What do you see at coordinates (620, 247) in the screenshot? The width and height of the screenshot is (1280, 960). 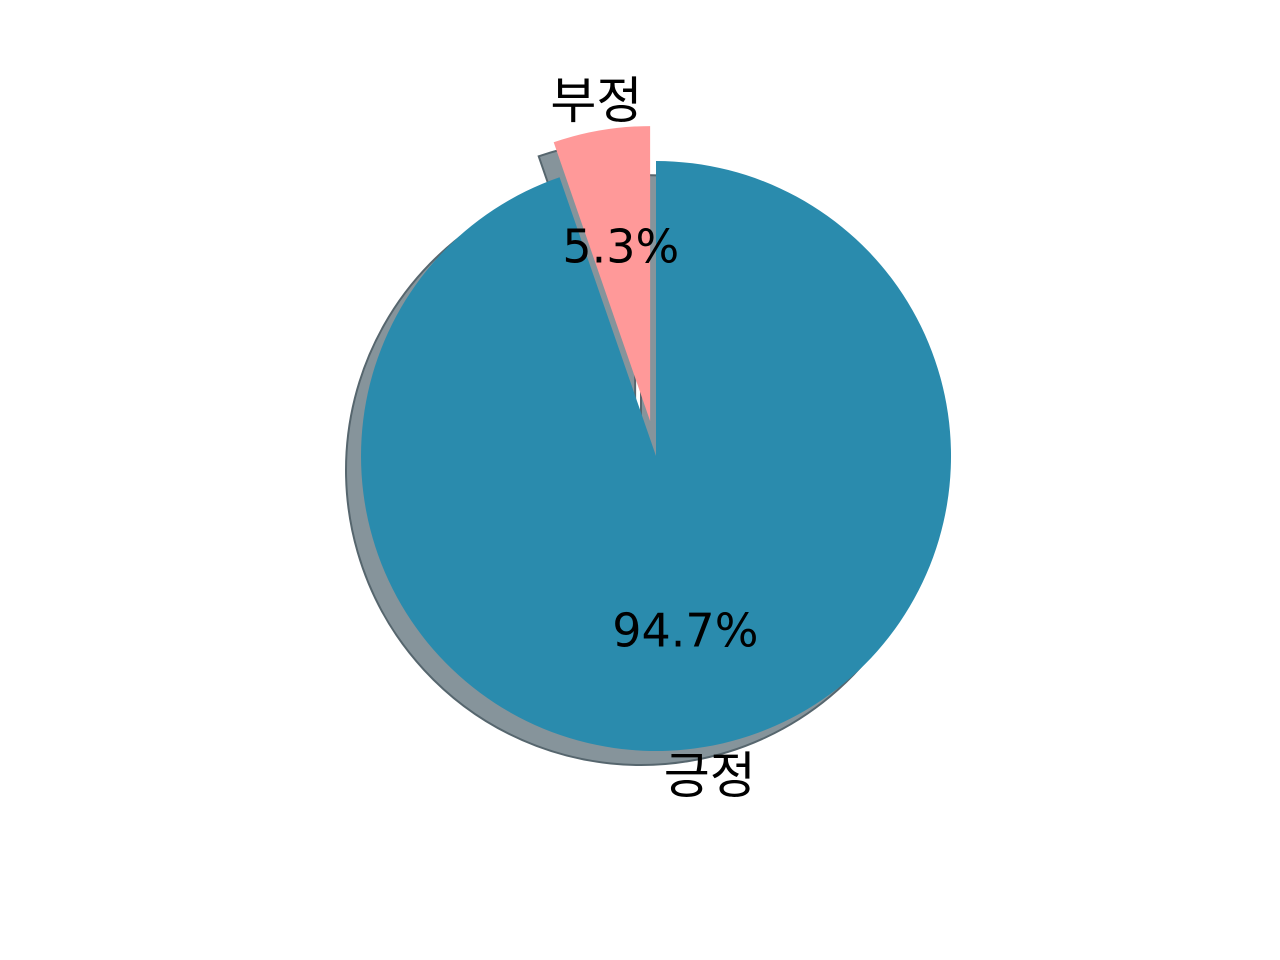 I see `slice-2-percent-label: 5.3%` at bounding box center [620, 247].